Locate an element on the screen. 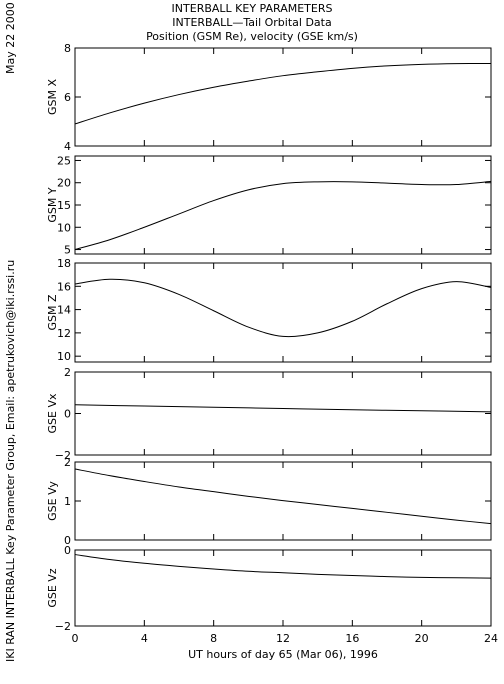 The image size is (504, 684). y-tick-label: 12 is located at coordinates (64, 333).